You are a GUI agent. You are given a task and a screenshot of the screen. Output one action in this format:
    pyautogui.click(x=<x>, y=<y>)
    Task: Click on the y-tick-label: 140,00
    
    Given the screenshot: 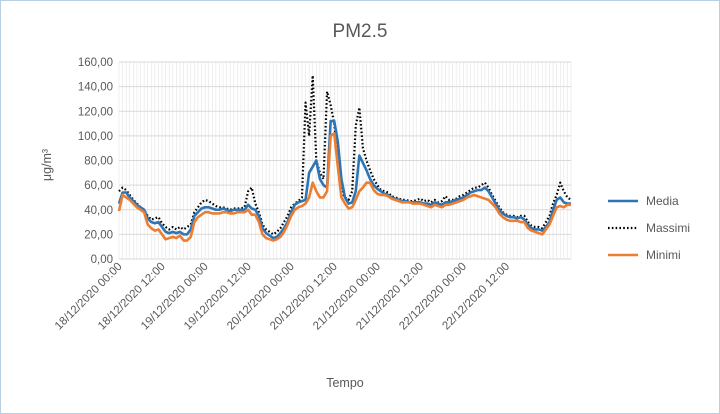 What is the action you would take?
    pyautogui.click(x=95, y=88)
    